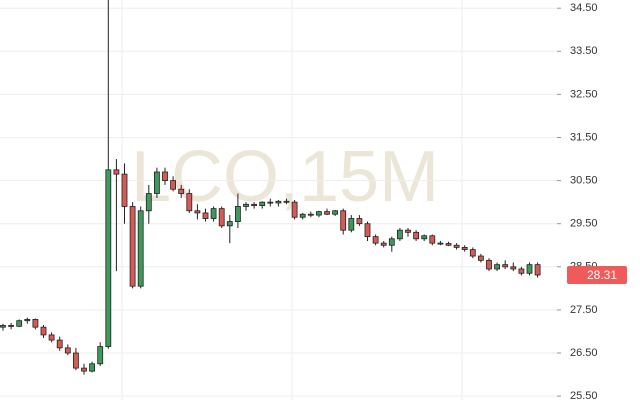  I want to click on y-tick-label: 30.50, so click(584, 181).